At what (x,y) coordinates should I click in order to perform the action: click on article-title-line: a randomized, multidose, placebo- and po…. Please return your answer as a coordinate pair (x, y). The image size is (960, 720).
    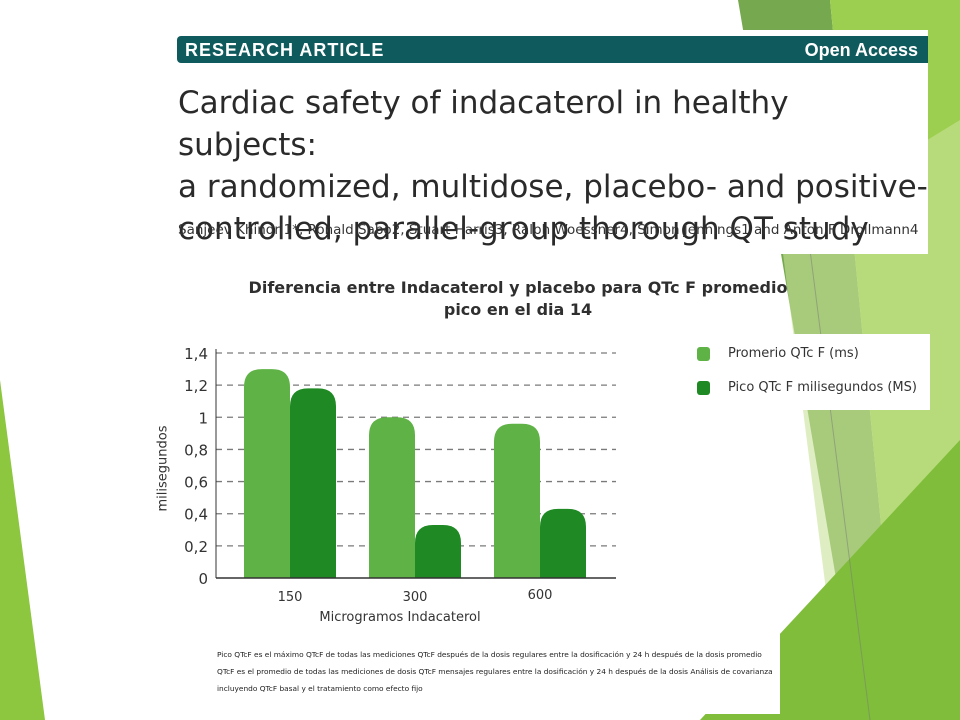
    Looking at the image, I should click on (553, 187).